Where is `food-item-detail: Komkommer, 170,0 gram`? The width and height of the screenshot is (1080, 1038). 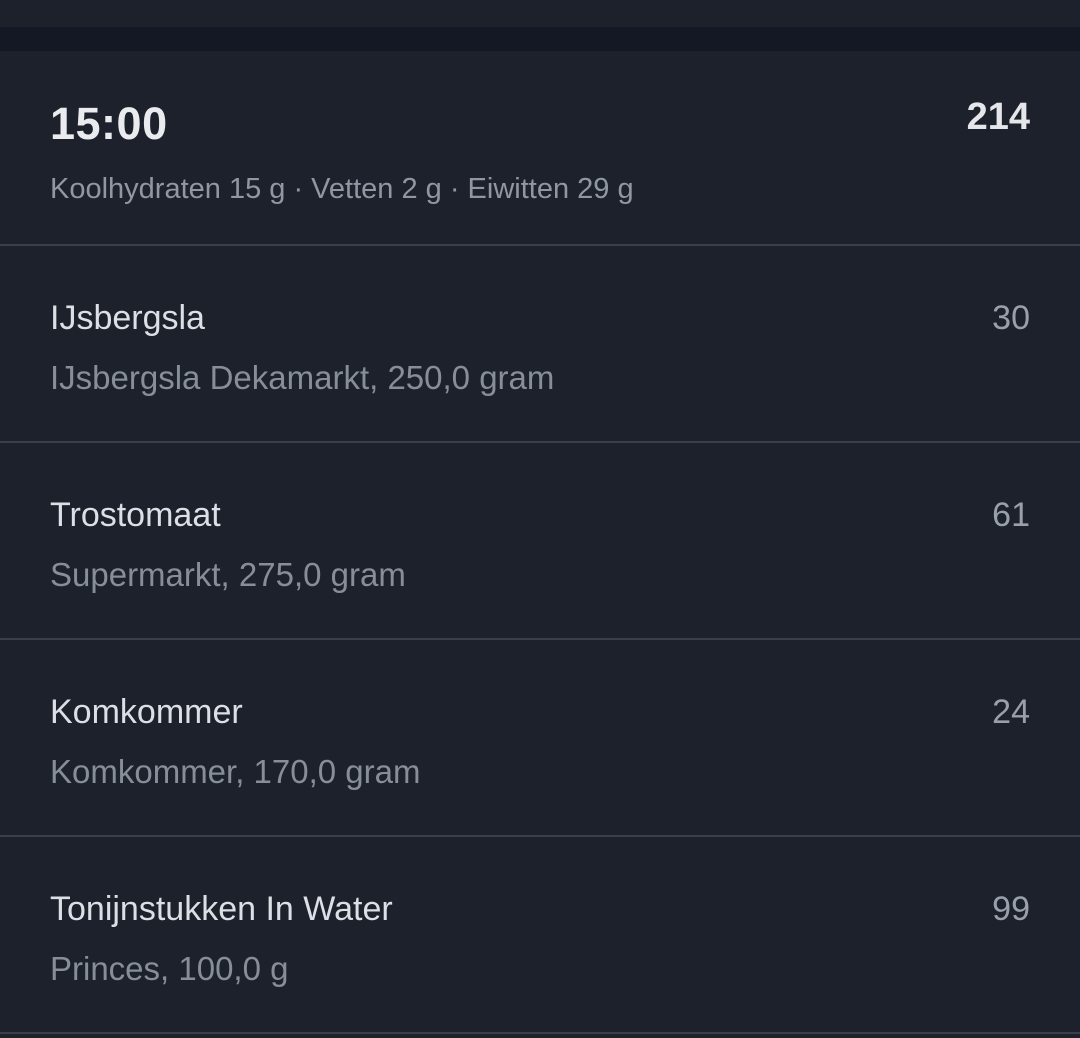 food-item-detail: Komkommer, 170,0 gram is located at coordinates (235, 771).